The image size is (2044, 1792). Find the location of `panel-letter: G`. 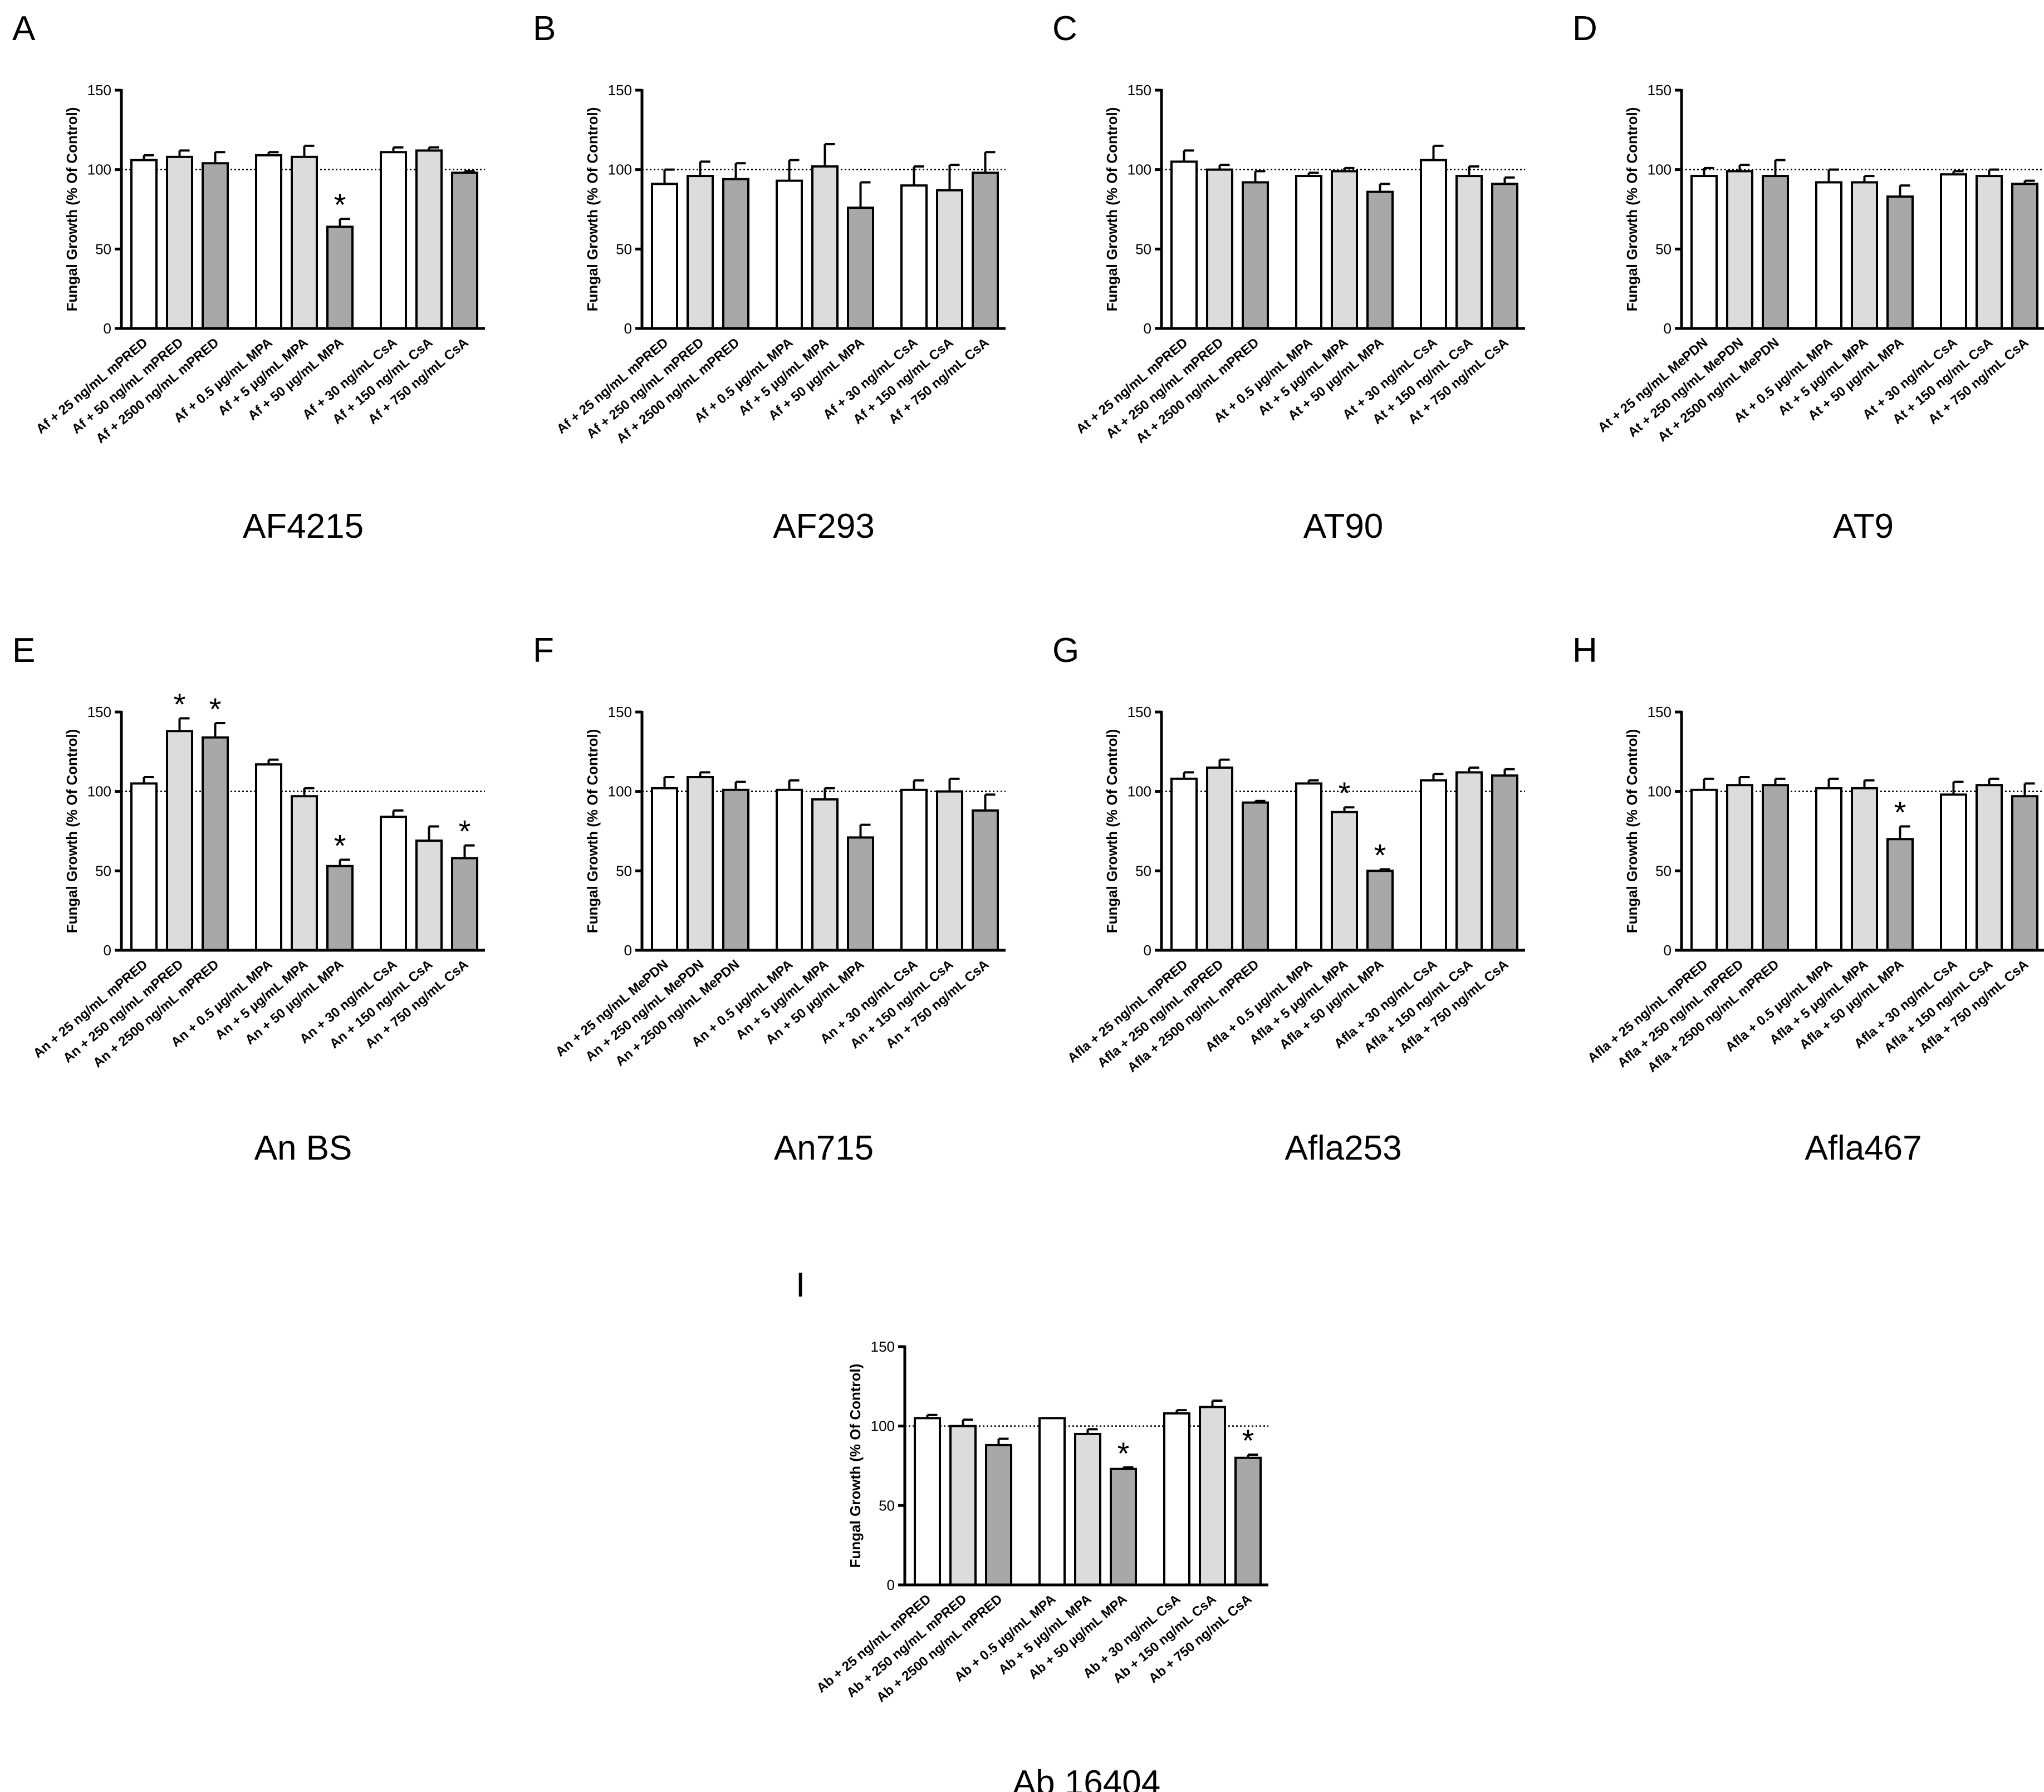

panel-letter: G is located at coordinates (1065, 650).